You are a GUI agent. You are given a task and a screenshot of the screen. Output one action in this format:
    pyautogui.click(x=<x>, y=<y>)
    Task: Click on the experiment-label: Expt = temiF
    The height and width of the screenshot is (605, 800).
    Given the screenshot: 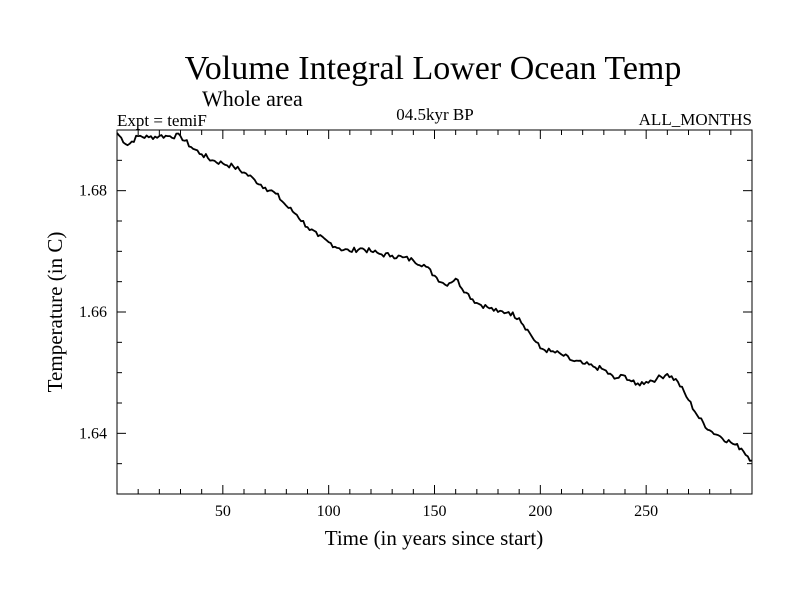 What is the action you would take?
    pyautogui.click(x=162, y=120)
    